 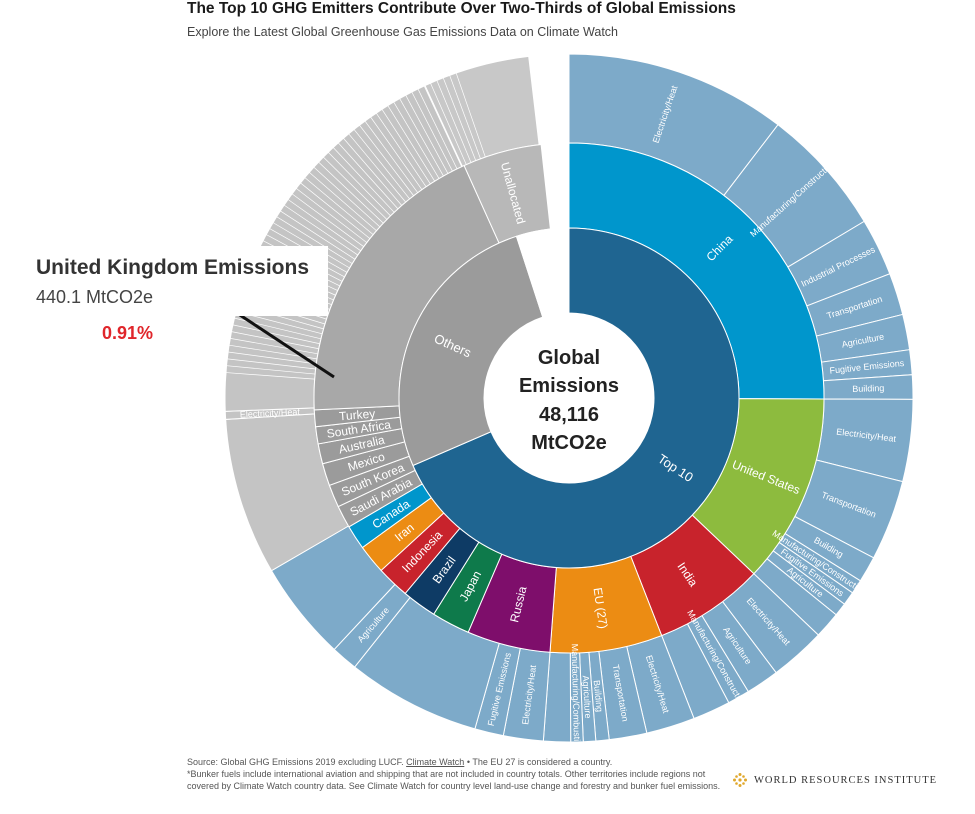 I want to click on sector-label: Manufacturing/Combustion, so click(x=576, y=698).